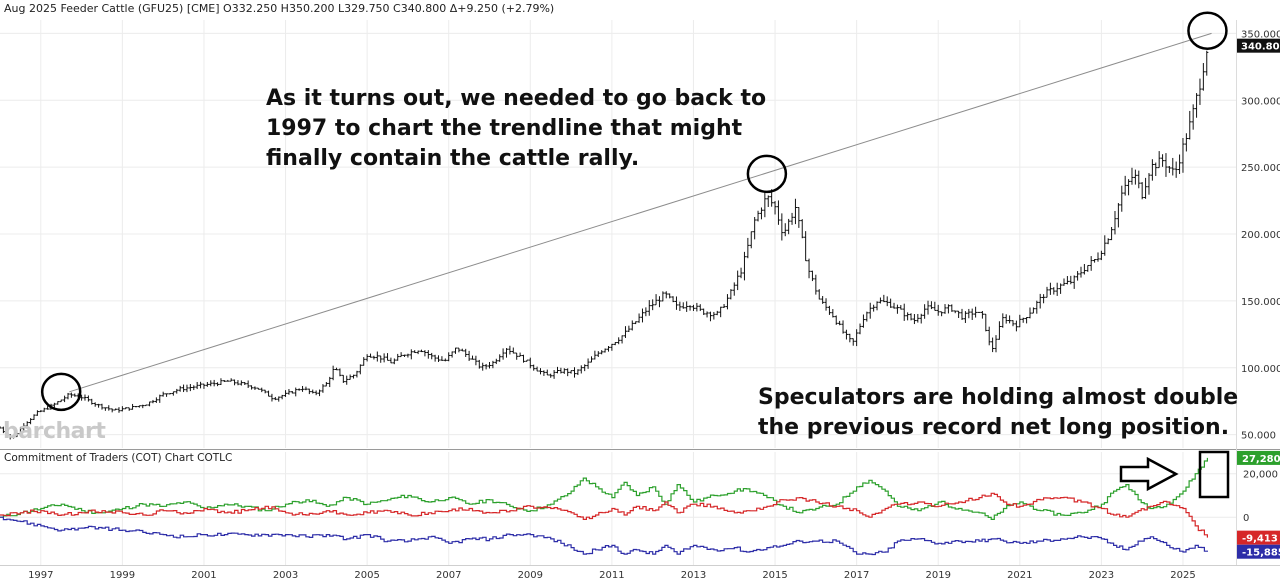 The image size is (1280, 583). Describe the element at coordinates (453, 158) in the screenshot. I see `trendline-annotation-line: finally contain the cattle rally.` at that location.